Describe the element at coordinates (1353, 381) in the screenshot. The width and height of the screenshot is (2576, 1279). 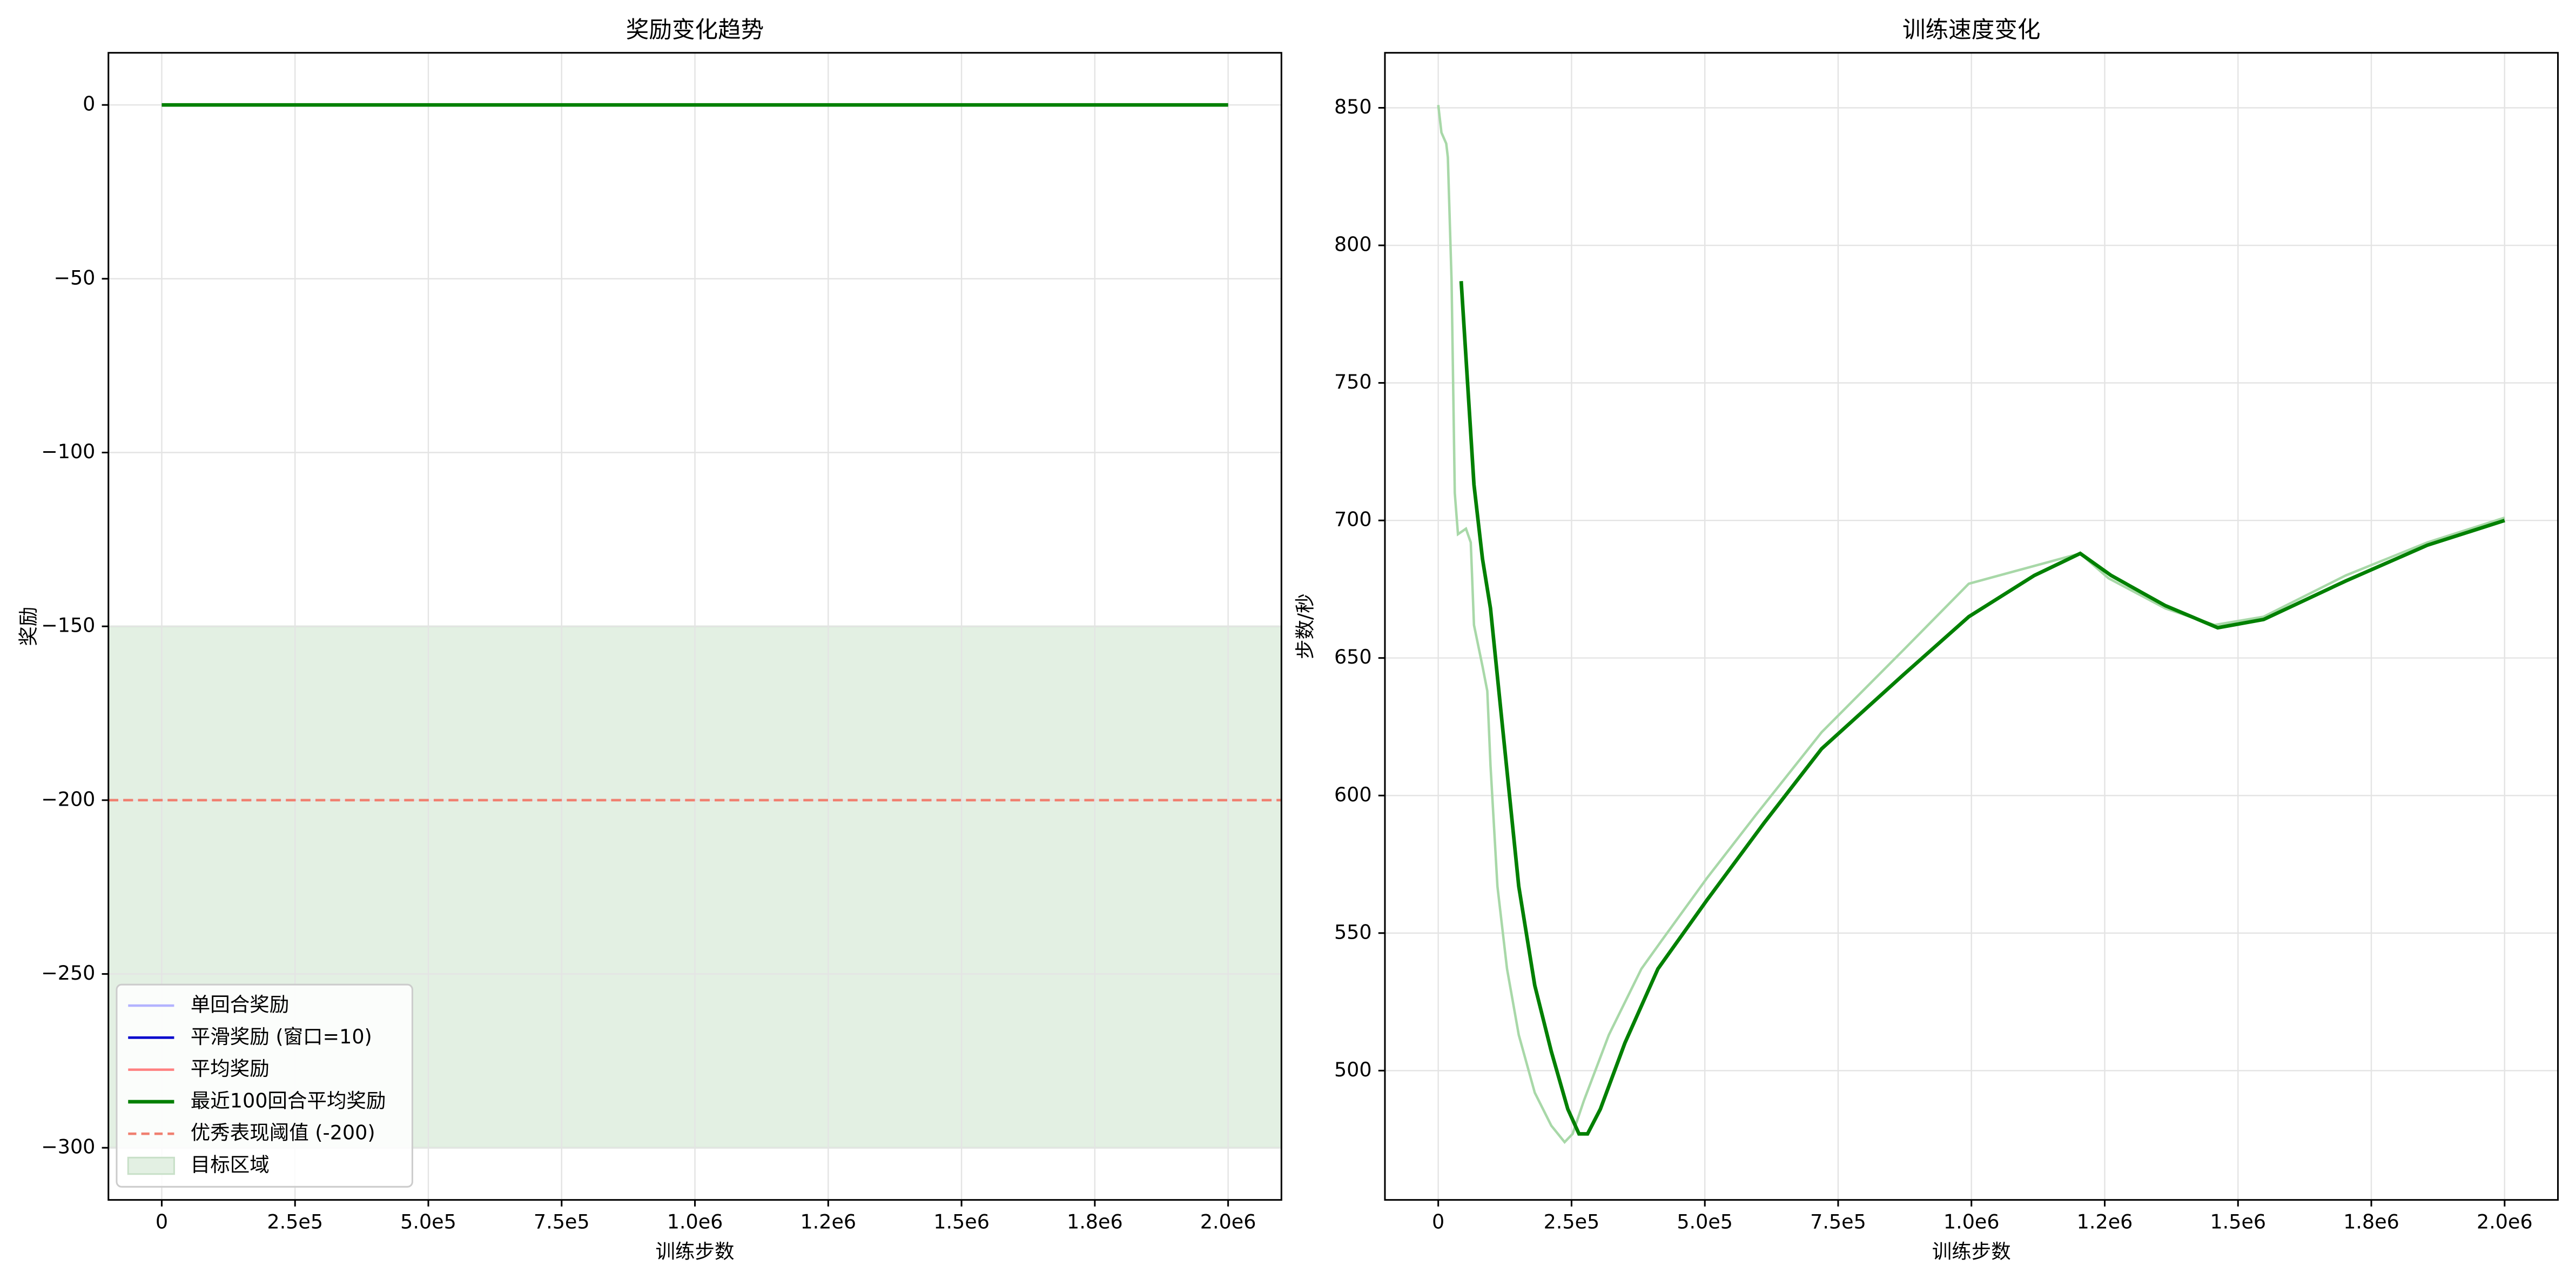
I see `y-tick-label: 750` at that location.